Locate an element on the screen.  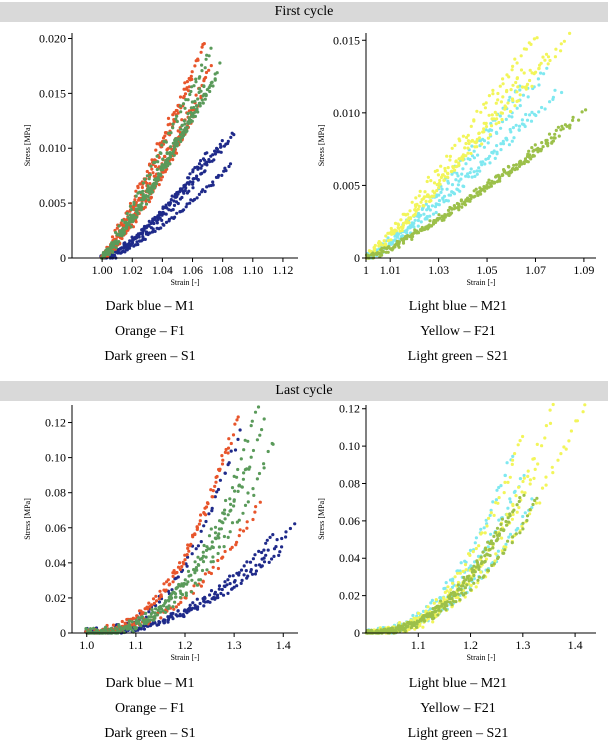
series-s21 is located at coordinates (476, 184).